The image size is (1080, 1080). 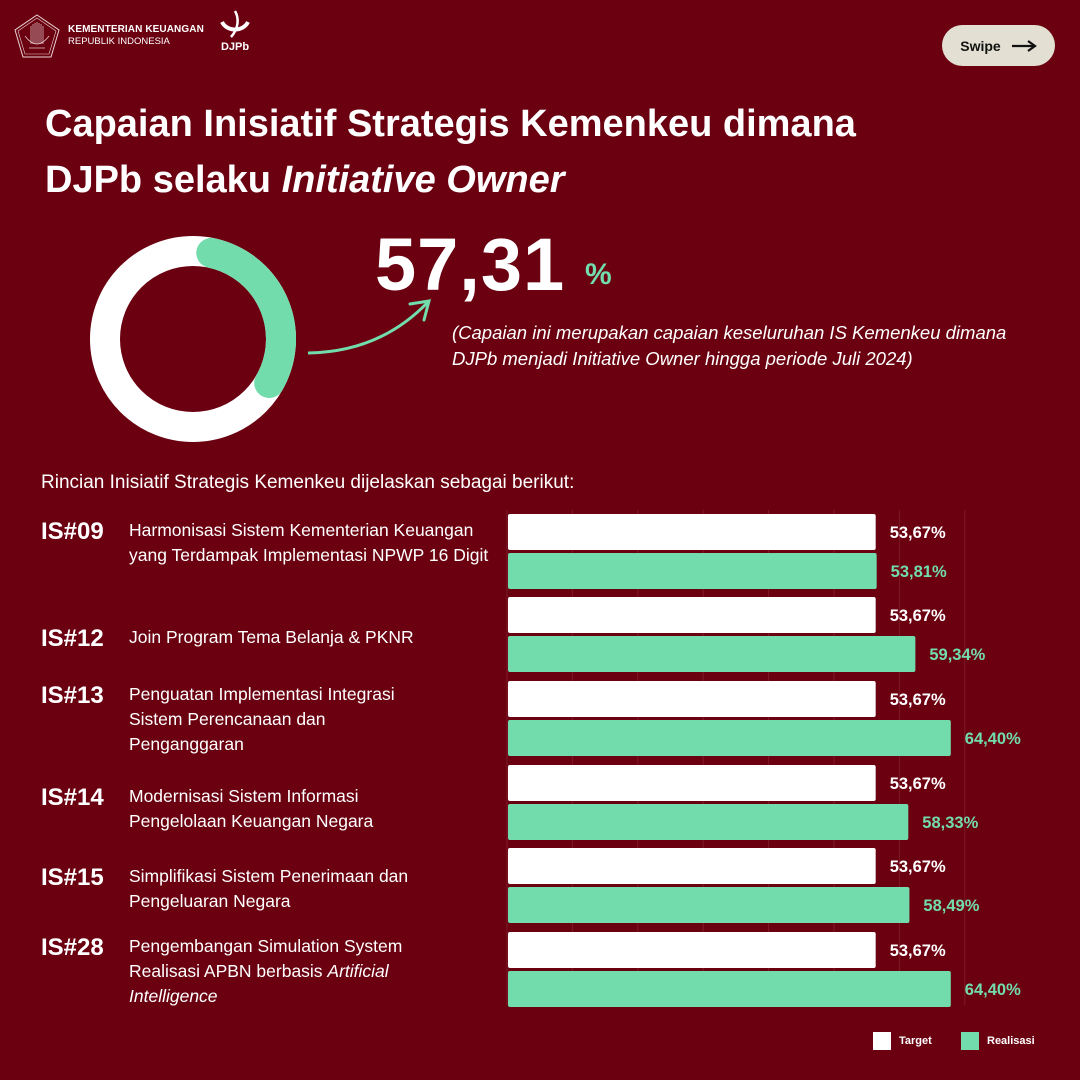 What do you see at coordinates (423, 180) in the screenshot?
I see `title-line2-italic: Initiative Owner` at bounding box center [423, 180].